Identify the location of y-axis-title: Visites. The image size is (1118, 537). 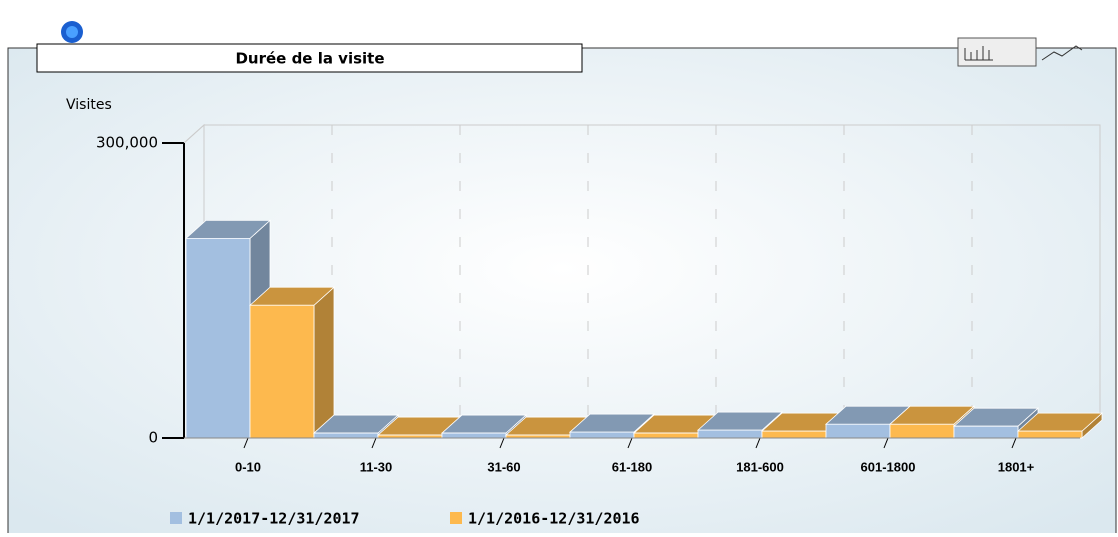
(89, 105).